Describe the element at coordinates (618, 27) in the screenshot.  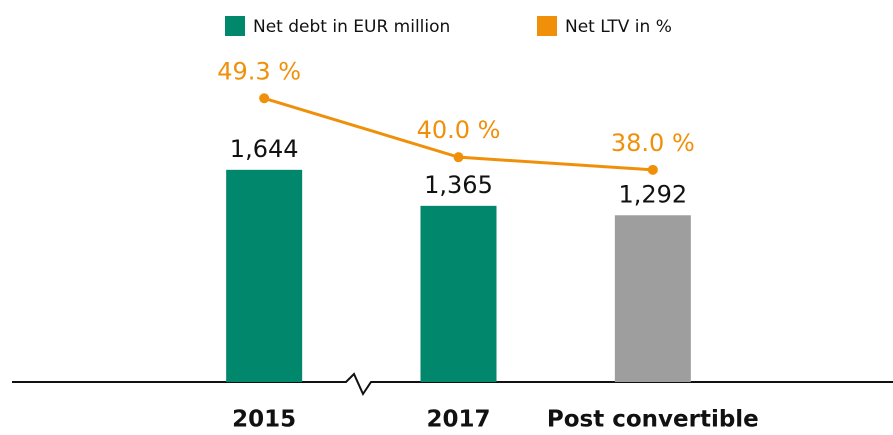
I see `legend-label: Net LTV in %` at that location.